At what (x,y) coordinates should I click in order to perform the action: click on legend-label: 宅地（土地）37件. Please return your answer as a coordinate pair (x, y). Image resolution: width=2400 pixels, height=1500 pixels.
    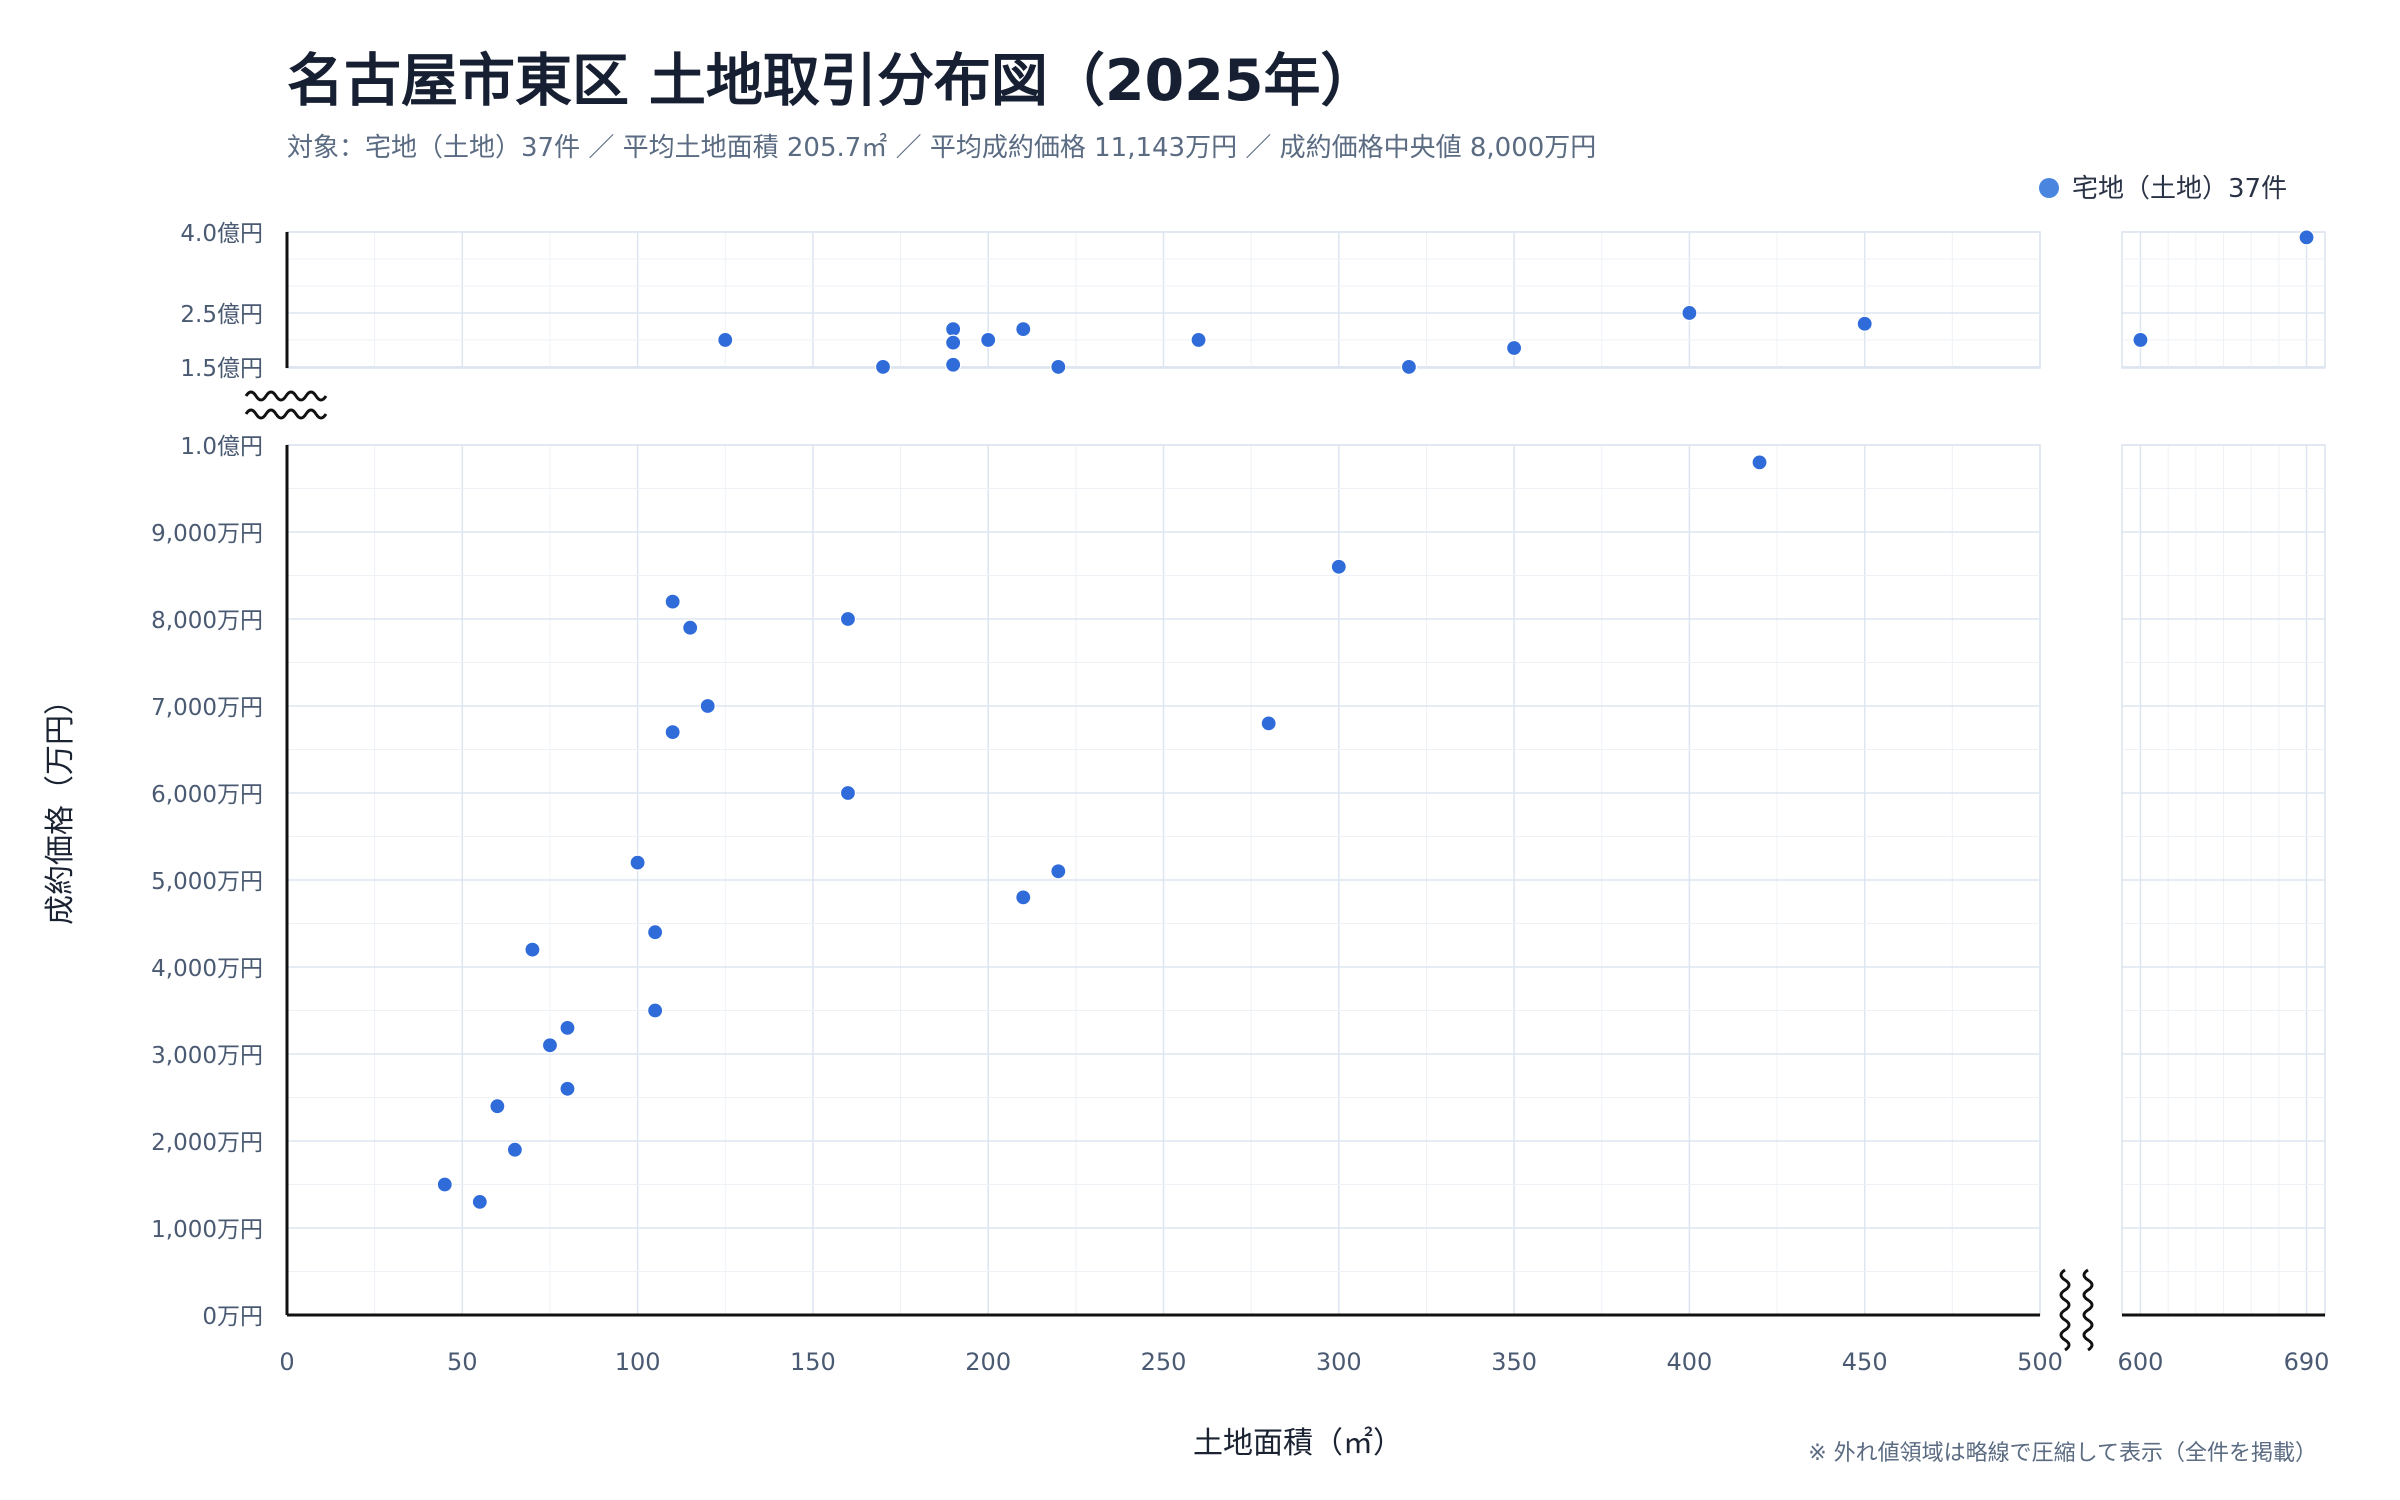
    Looking at the image, I should click on (2179, 189).